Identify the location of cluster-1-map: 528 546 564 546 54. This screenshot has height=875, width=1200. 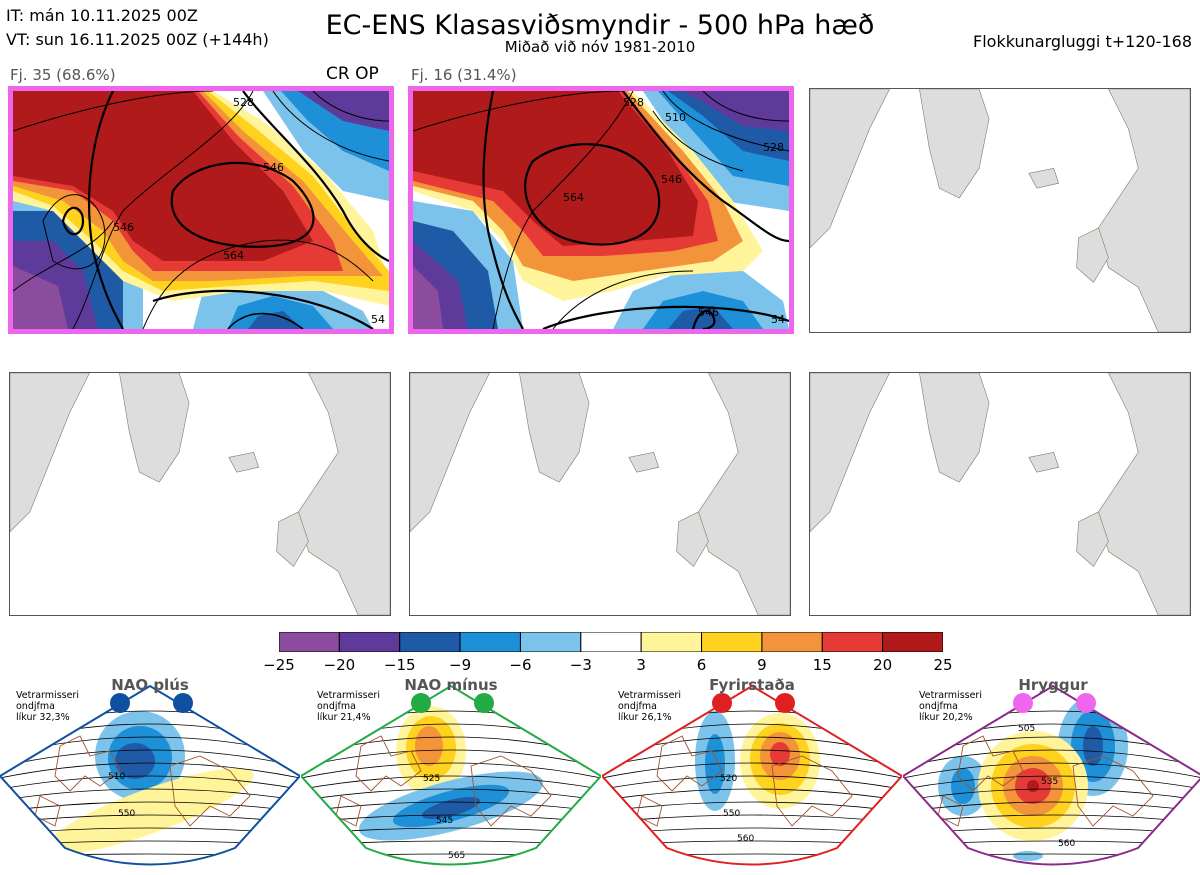
(201, 210).